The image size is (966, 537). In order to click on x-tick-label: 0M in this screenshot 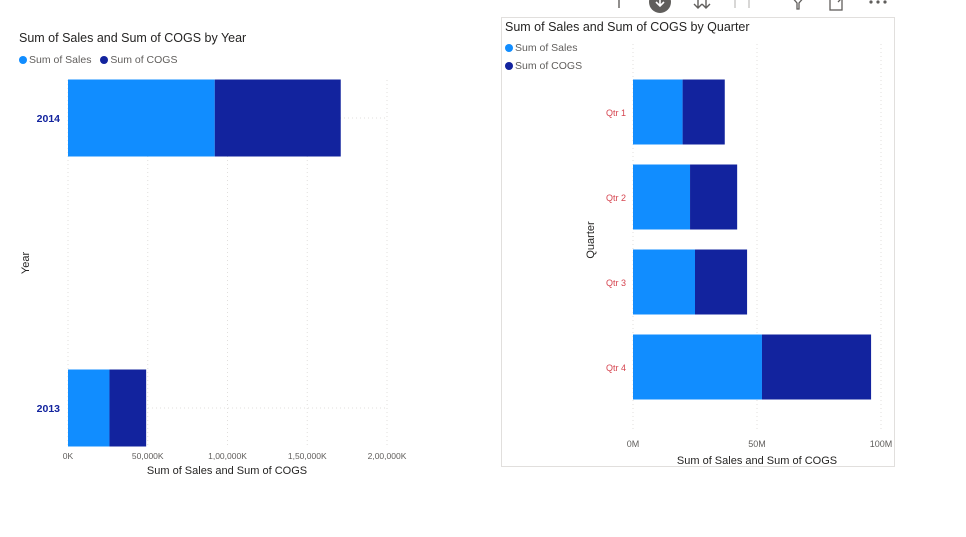, I will do `click(633, 444)`.